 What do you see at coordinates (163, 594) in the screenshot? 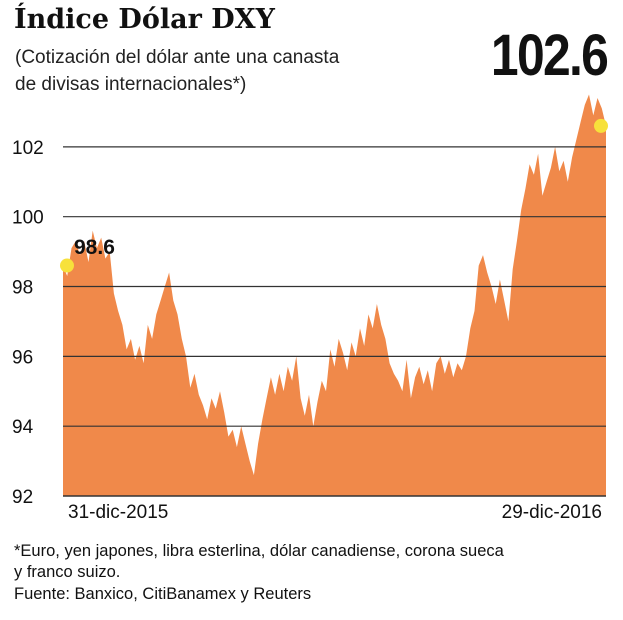
I see `source-note: Fuente: Banxico, CitiBanamex y Reuters` at bounding box center [163, 594].